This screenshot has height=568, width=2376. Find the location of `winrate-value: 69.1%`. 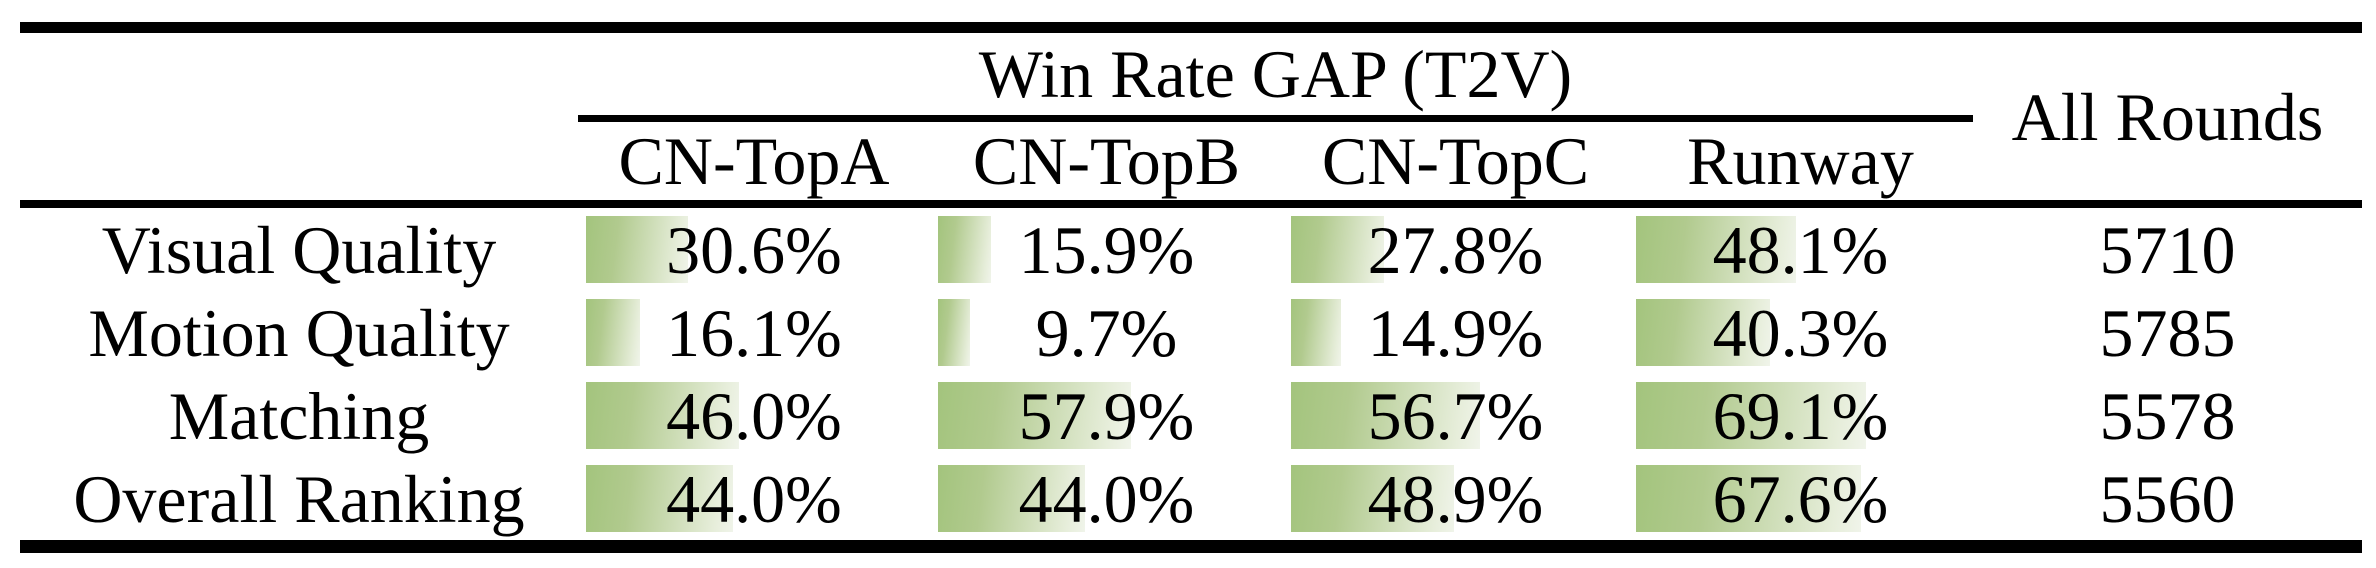

winrate-value: 69.1% is located at coordinates (1800, 415).